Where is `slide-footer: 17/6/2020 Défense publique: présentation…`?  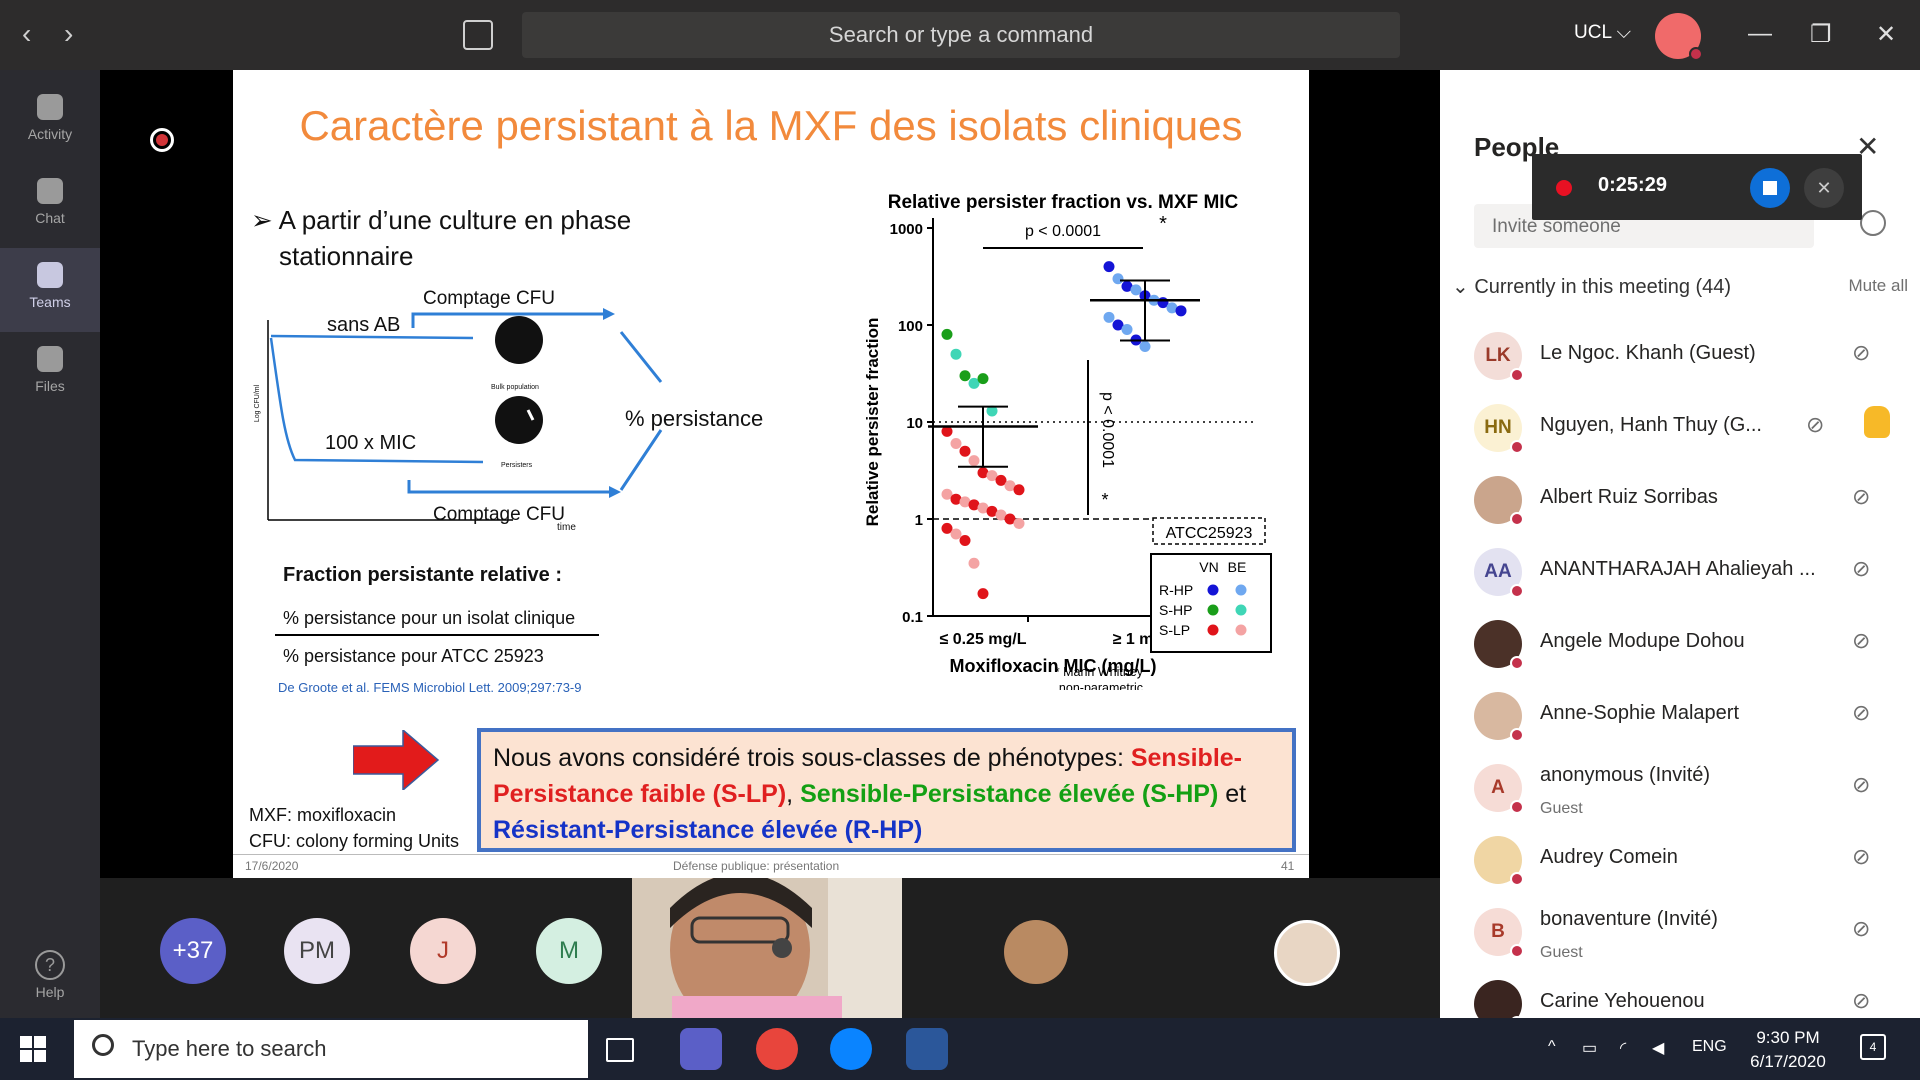
slide-footer: 17/6/2020 Défense publique: présentation… is located at coordinates (771, 866).